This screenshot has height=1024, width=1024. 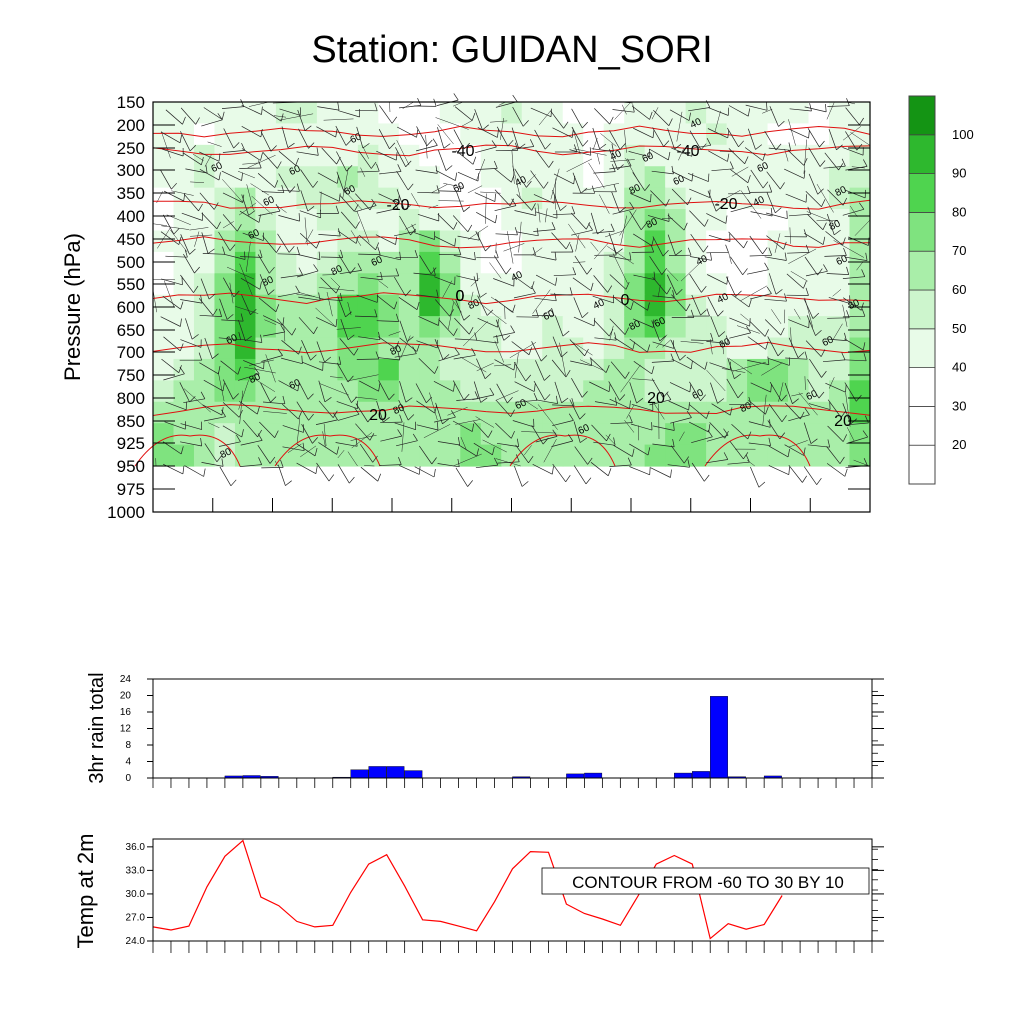 What do you see at coordinates (843, 421) in the screenshot?
I see `temperature-contour-label: 20` at bounding box center [843, 421].